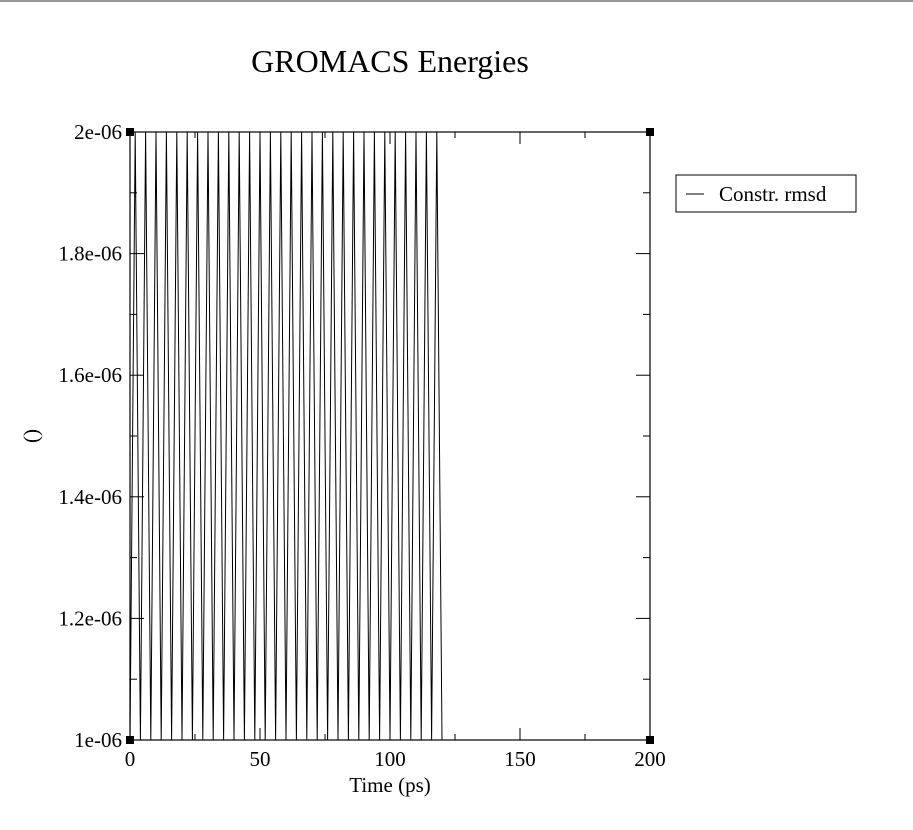 This screenshot has width=913, height=830. I want to click on y-axis-label: (), so click(31, 436).